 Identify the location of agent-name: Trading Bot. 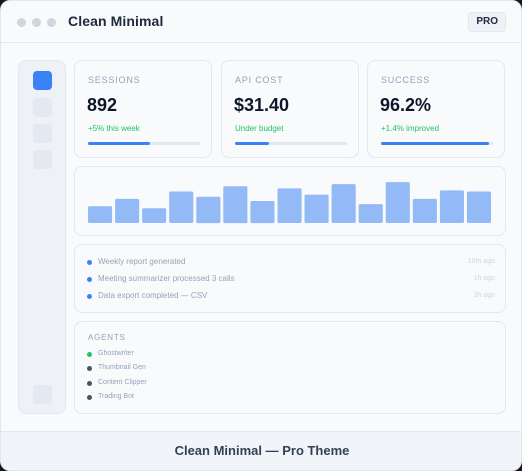
(116, 396).